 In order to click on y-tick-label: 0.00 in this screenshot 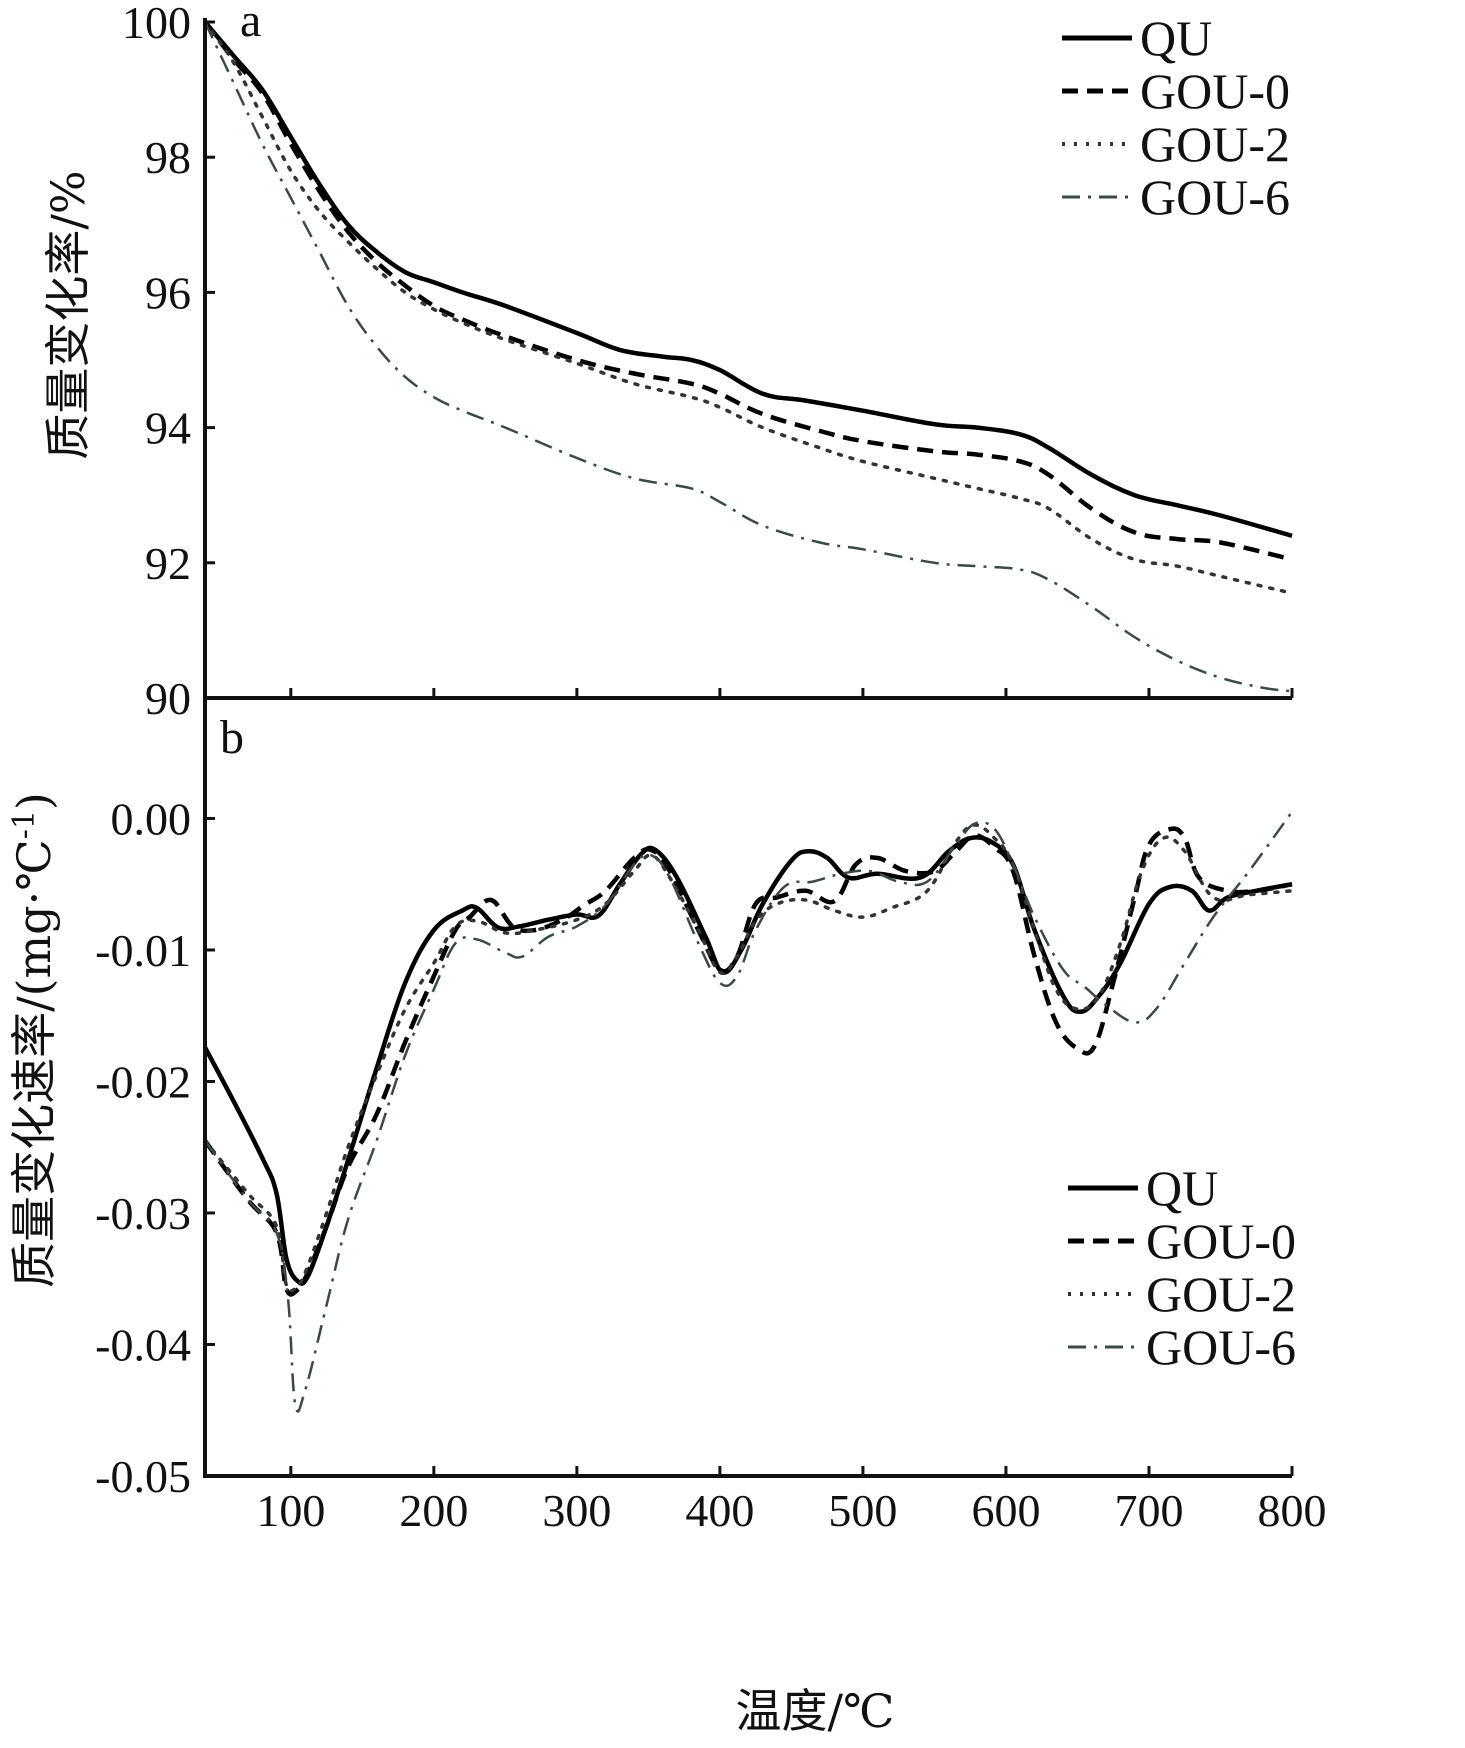, I will do `click(151, 818)`.